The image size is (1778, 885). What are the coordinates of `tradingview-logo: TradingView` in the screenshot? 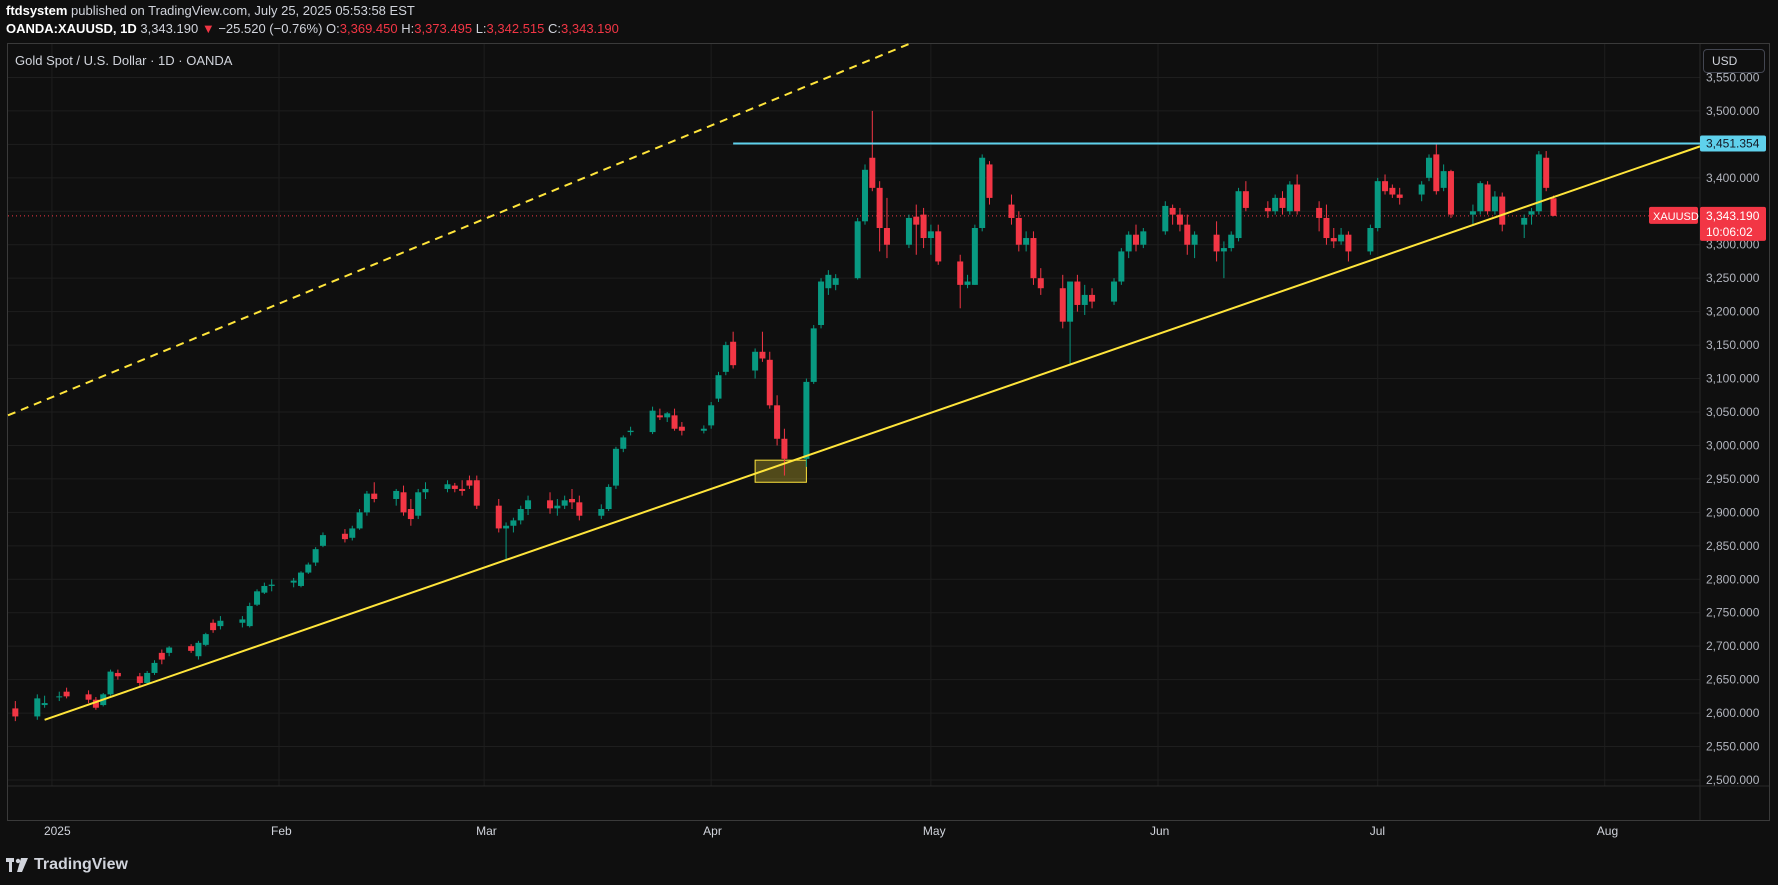 It's located at (67, 865).